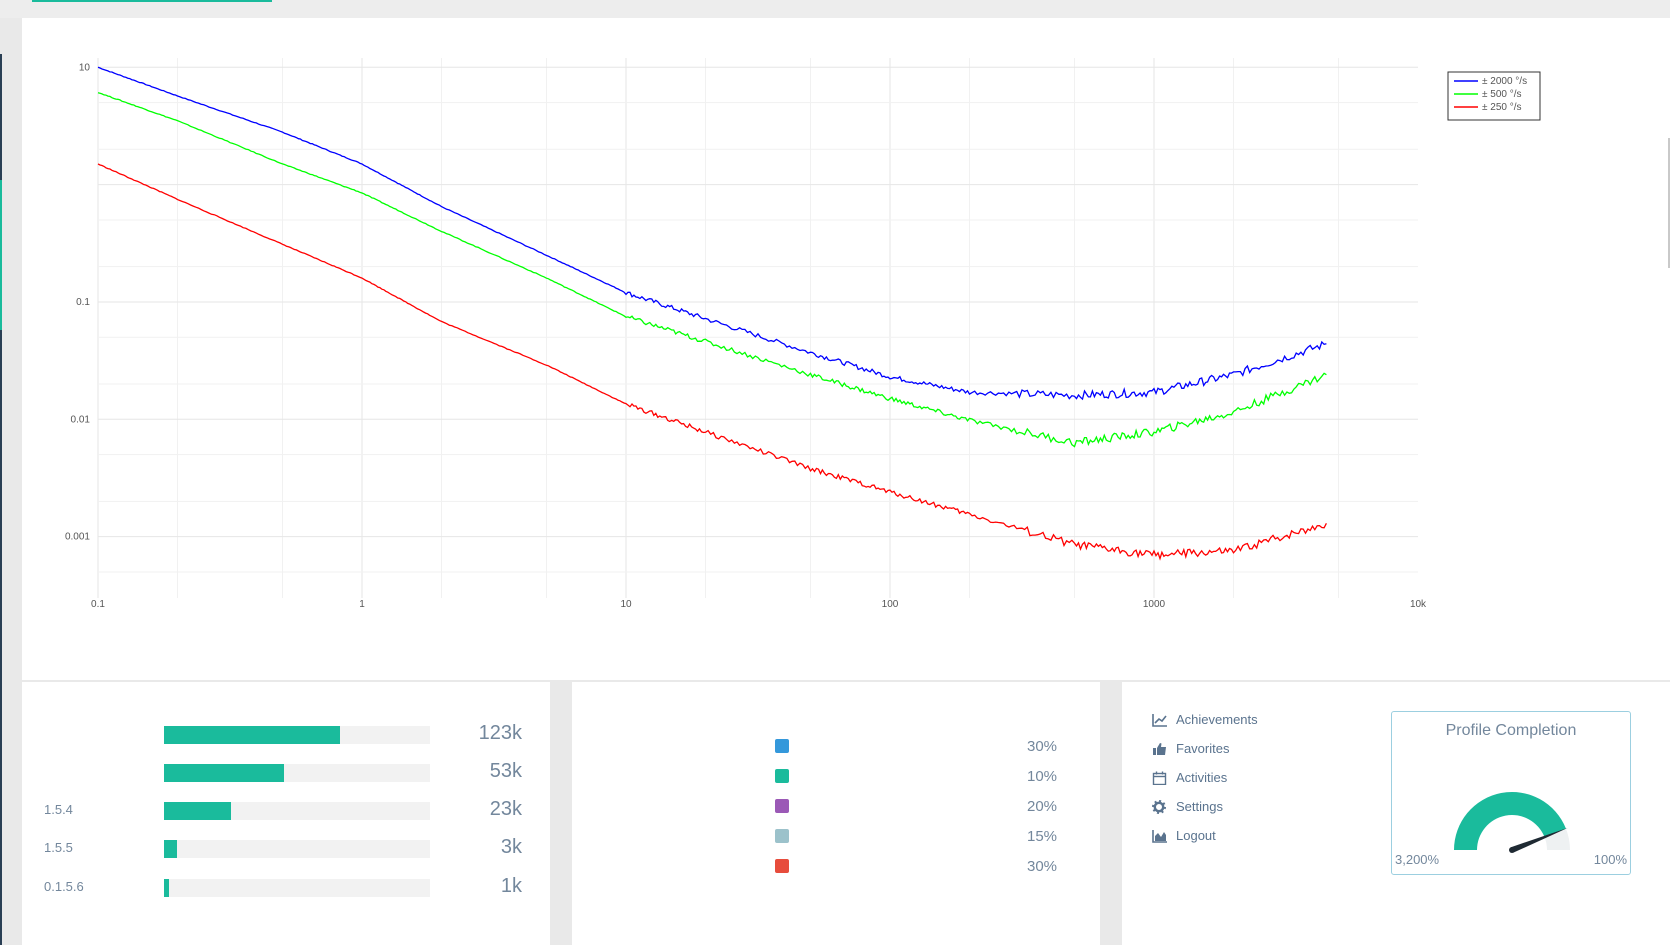 The image size is (1670, 945). Describe the element at coordinates (1042, 776) in the screenshot. I see `legend-percent: 10%` at that location.